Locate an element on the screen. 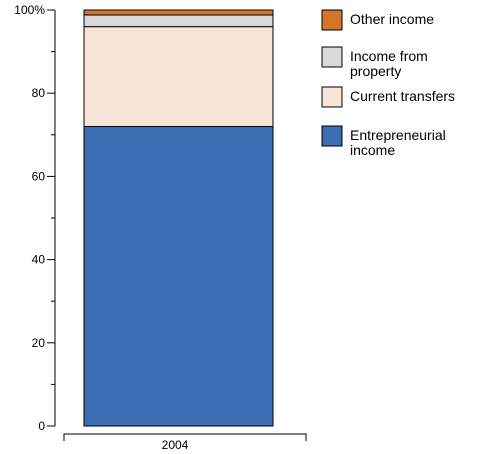  y-tick-label: 100% is located at coordinates (29, 10).